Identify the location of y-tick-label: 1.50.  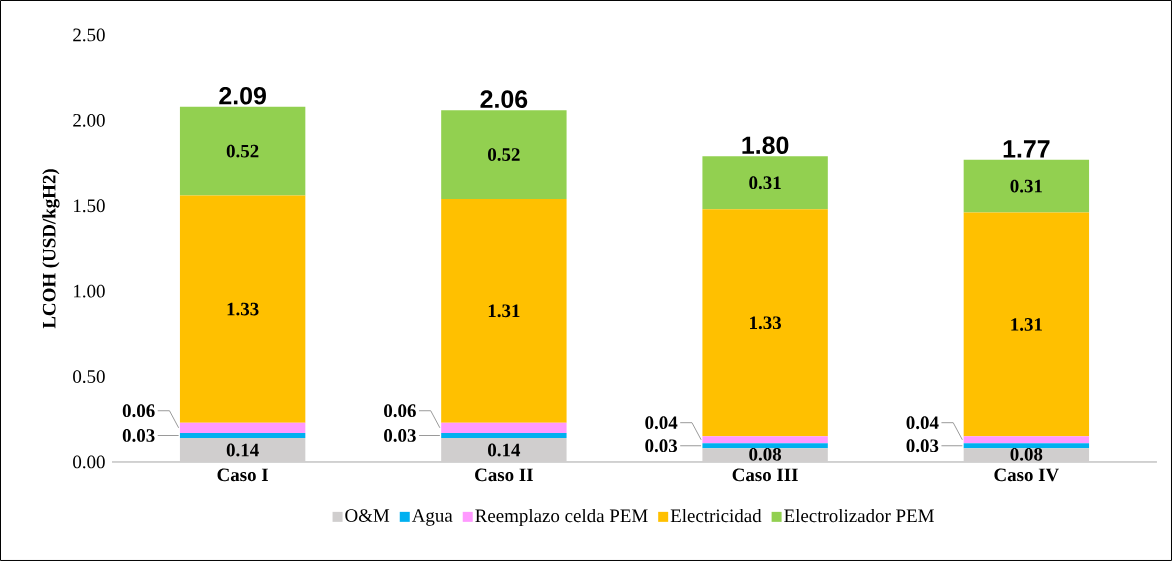
(89, 206).